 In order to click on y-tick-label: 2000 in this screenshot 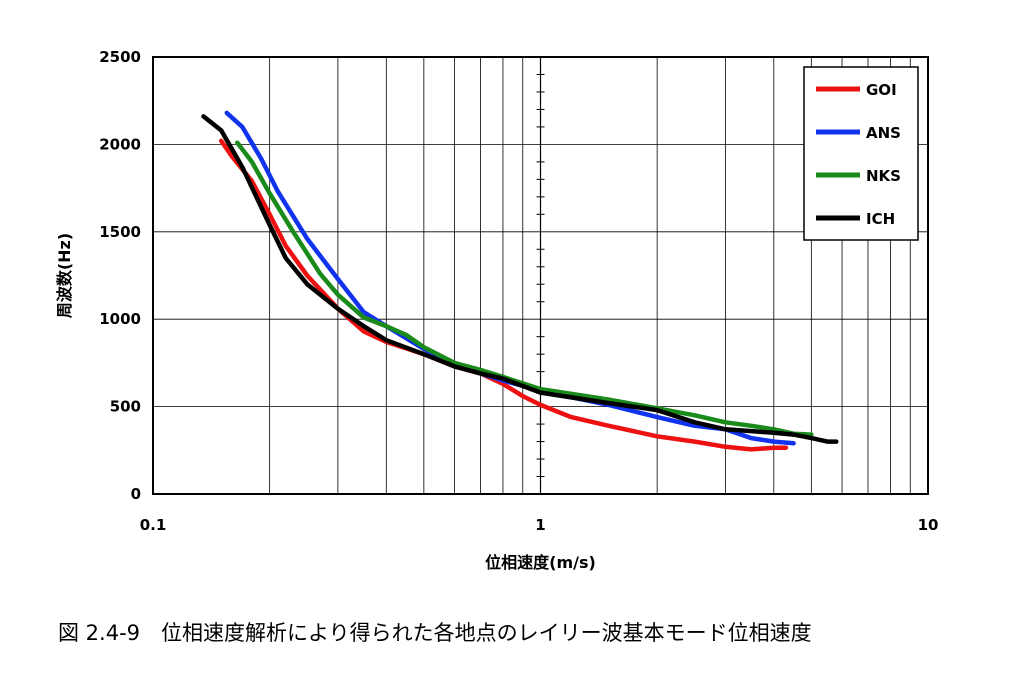, I will do `click(120, 144)`.